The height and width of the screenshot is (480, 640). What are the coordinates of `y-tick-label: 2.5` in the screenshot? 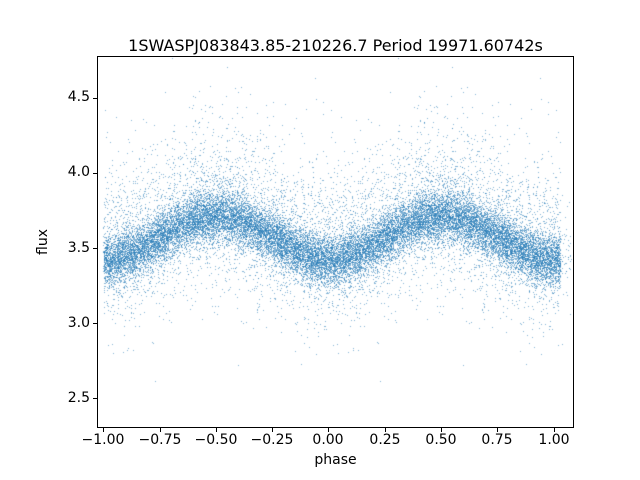 It's located at (78, 398).